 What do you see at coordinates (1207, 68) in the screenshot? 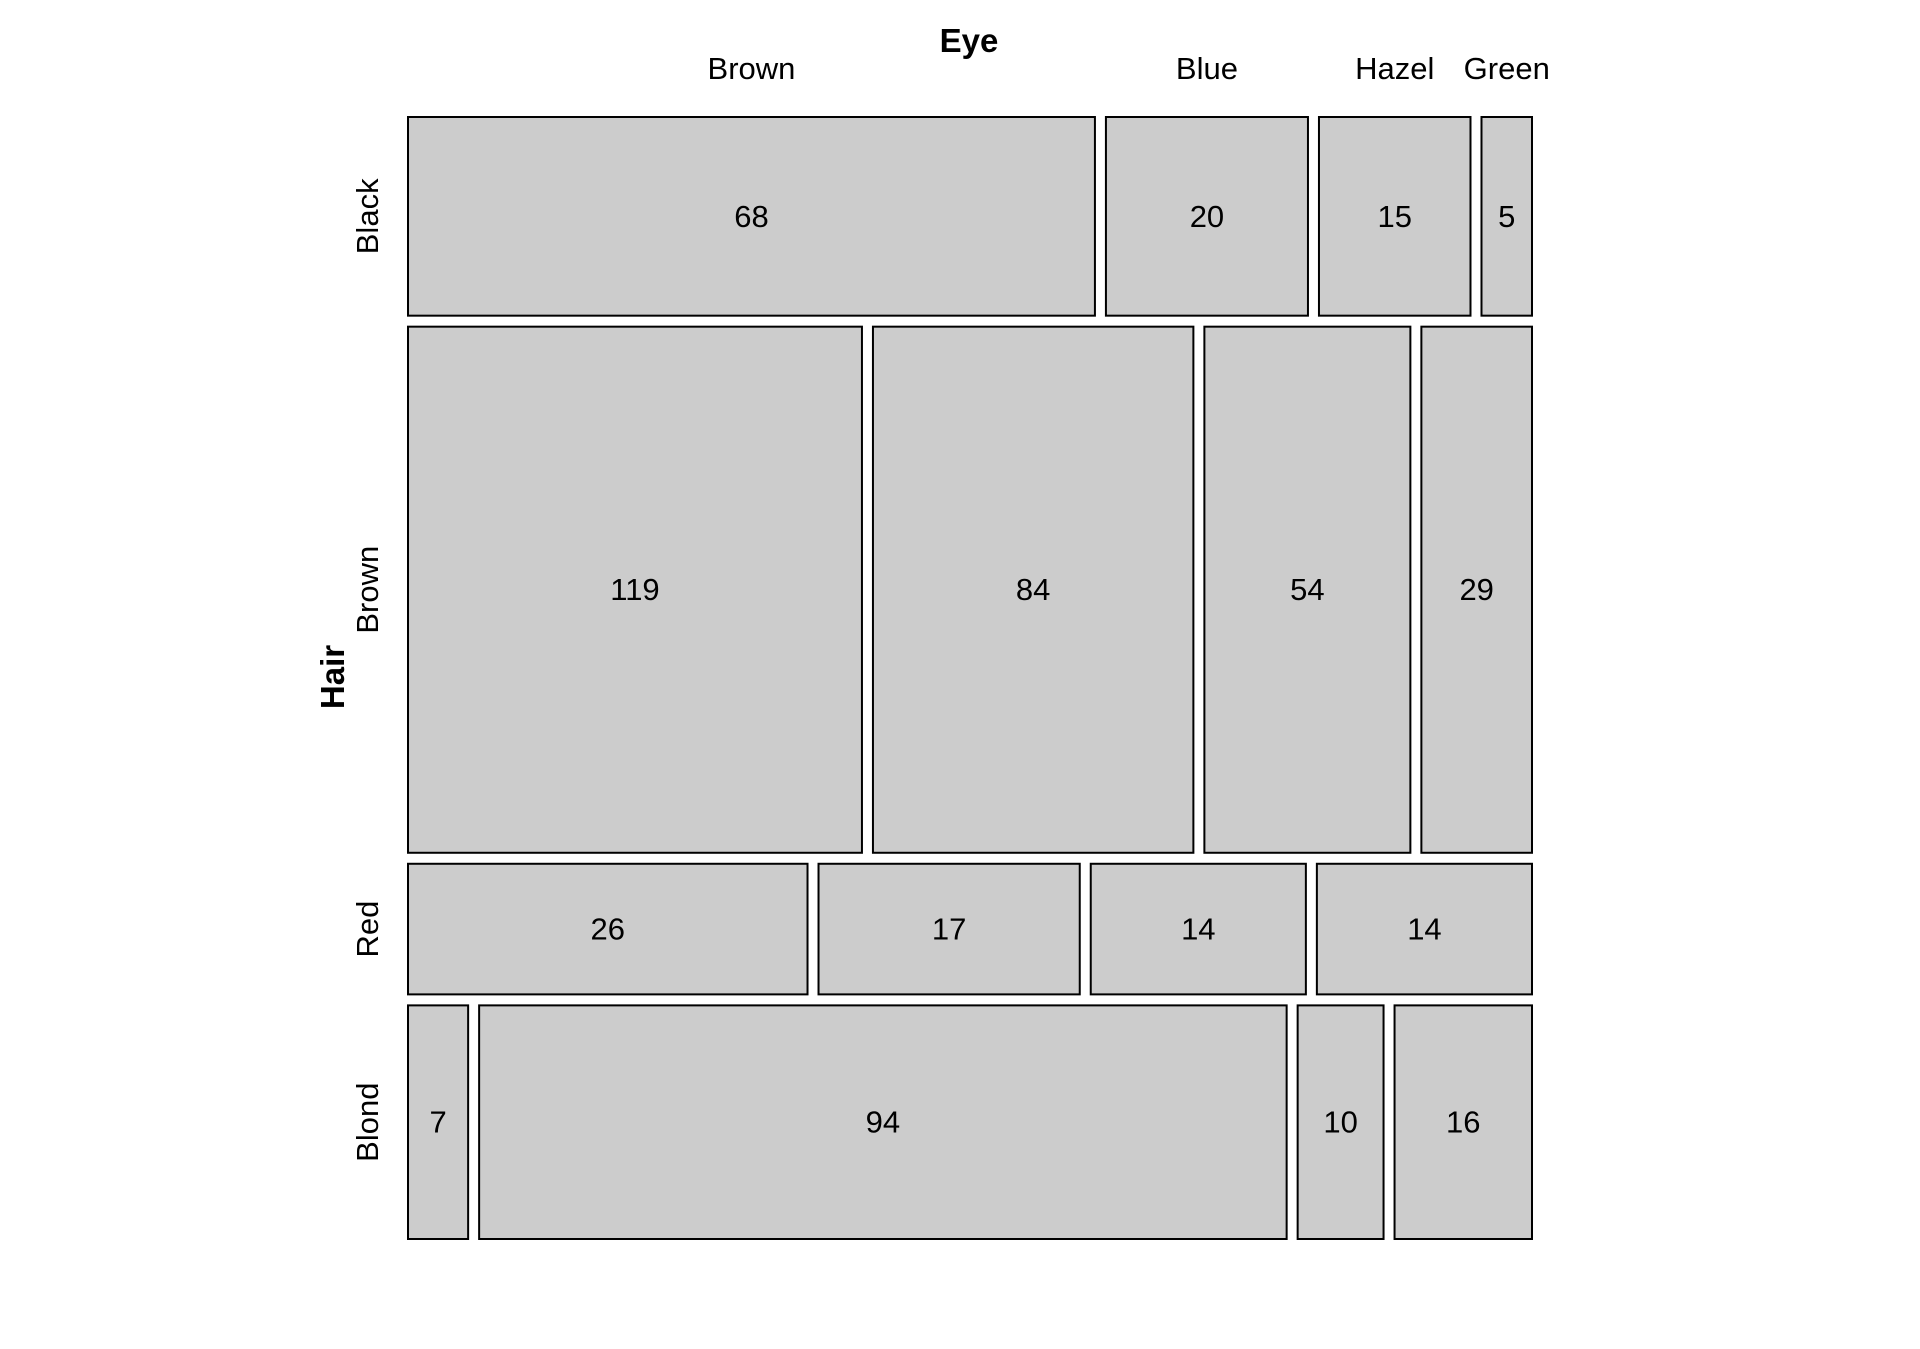
I see `col-level-label: Blue` at bounding box center [1207, 68].